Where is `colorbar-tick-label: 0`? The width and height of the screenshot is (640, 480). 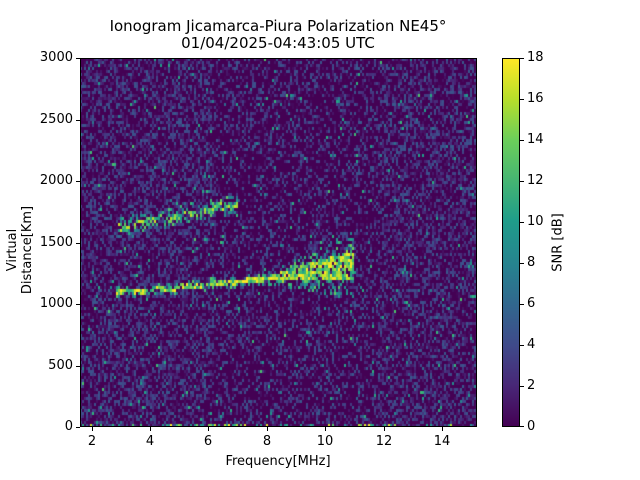 colorbar-tick-label: 0 is located at coordinates (531, 426).